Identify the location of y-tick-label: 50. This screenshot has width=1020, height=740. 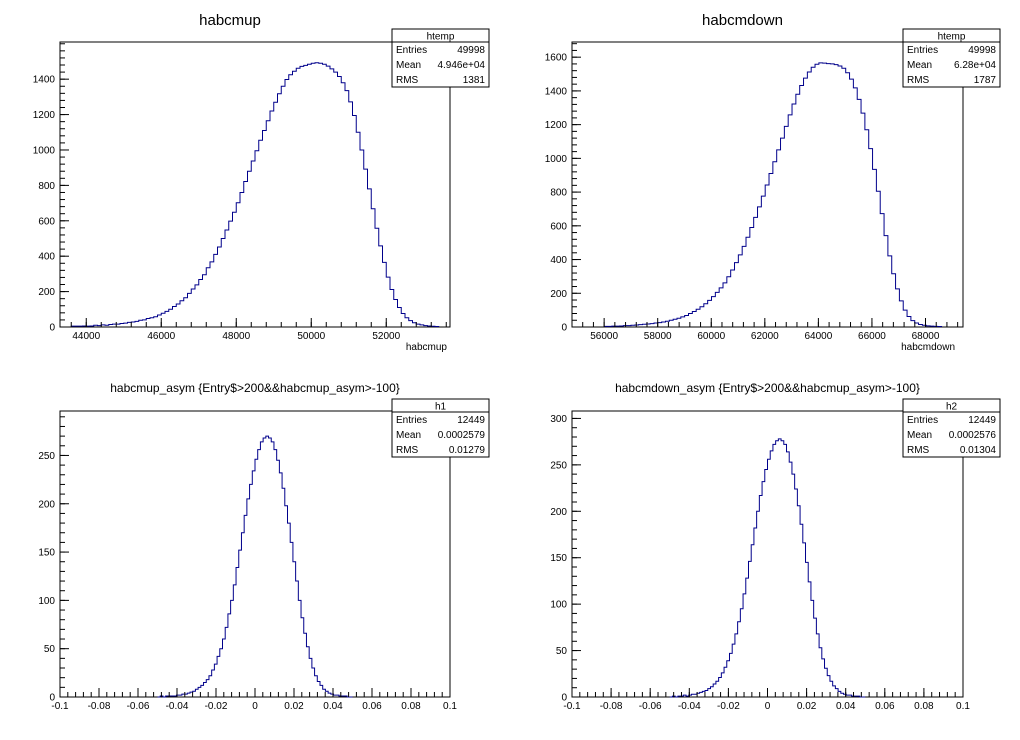
(50, 649).